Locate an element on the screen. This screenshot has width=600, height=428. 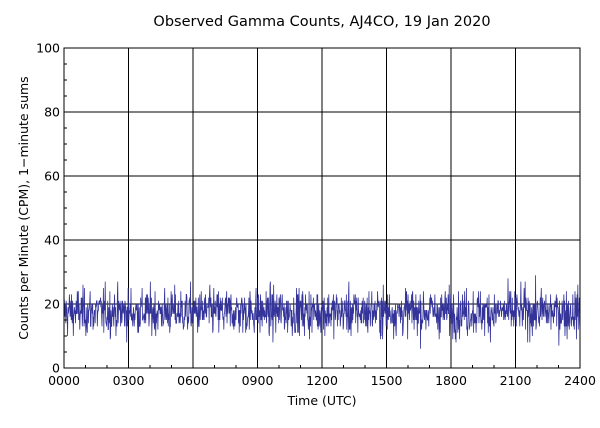
x-tick-label: 0900 is located at coordinates (258, 380).